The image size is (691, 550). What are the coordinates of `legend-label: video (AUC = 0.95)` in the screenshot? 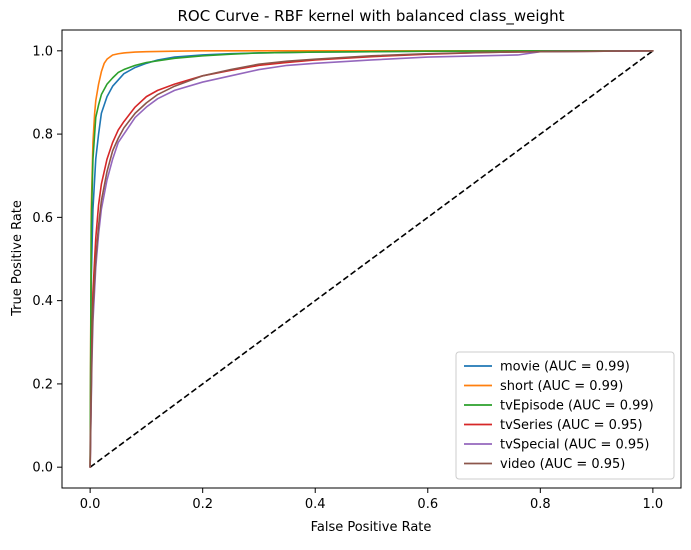 It's located at (562, 464).